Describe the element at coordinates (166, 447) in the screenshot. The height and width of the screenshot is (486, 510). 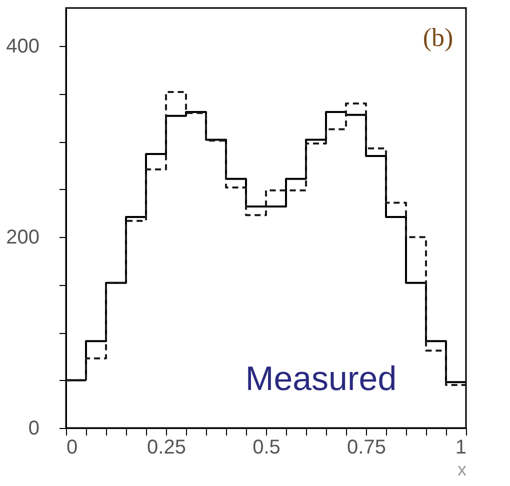
I see `x-tick-label: 0.25` at that location.